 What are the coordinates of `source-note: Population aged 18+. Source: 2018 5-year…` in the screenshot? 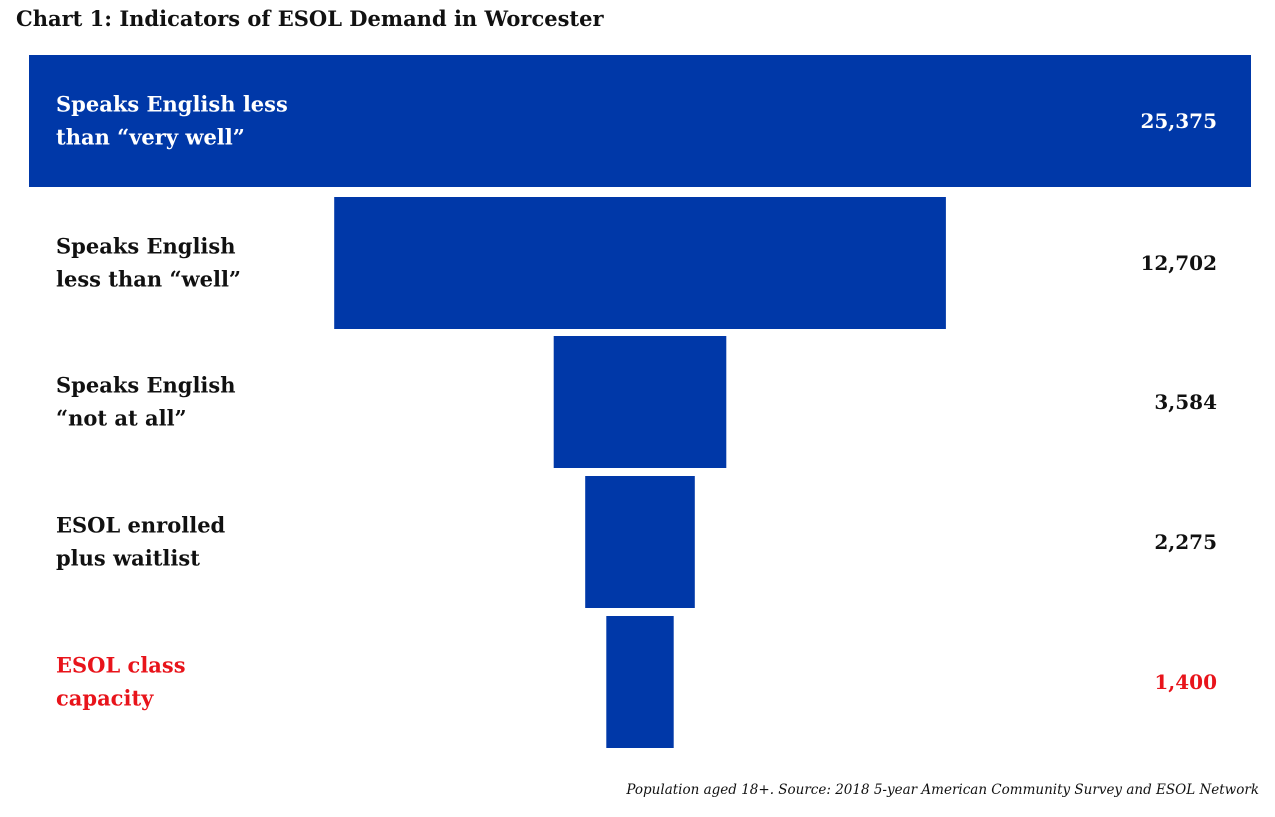 It's located at (942, 790).